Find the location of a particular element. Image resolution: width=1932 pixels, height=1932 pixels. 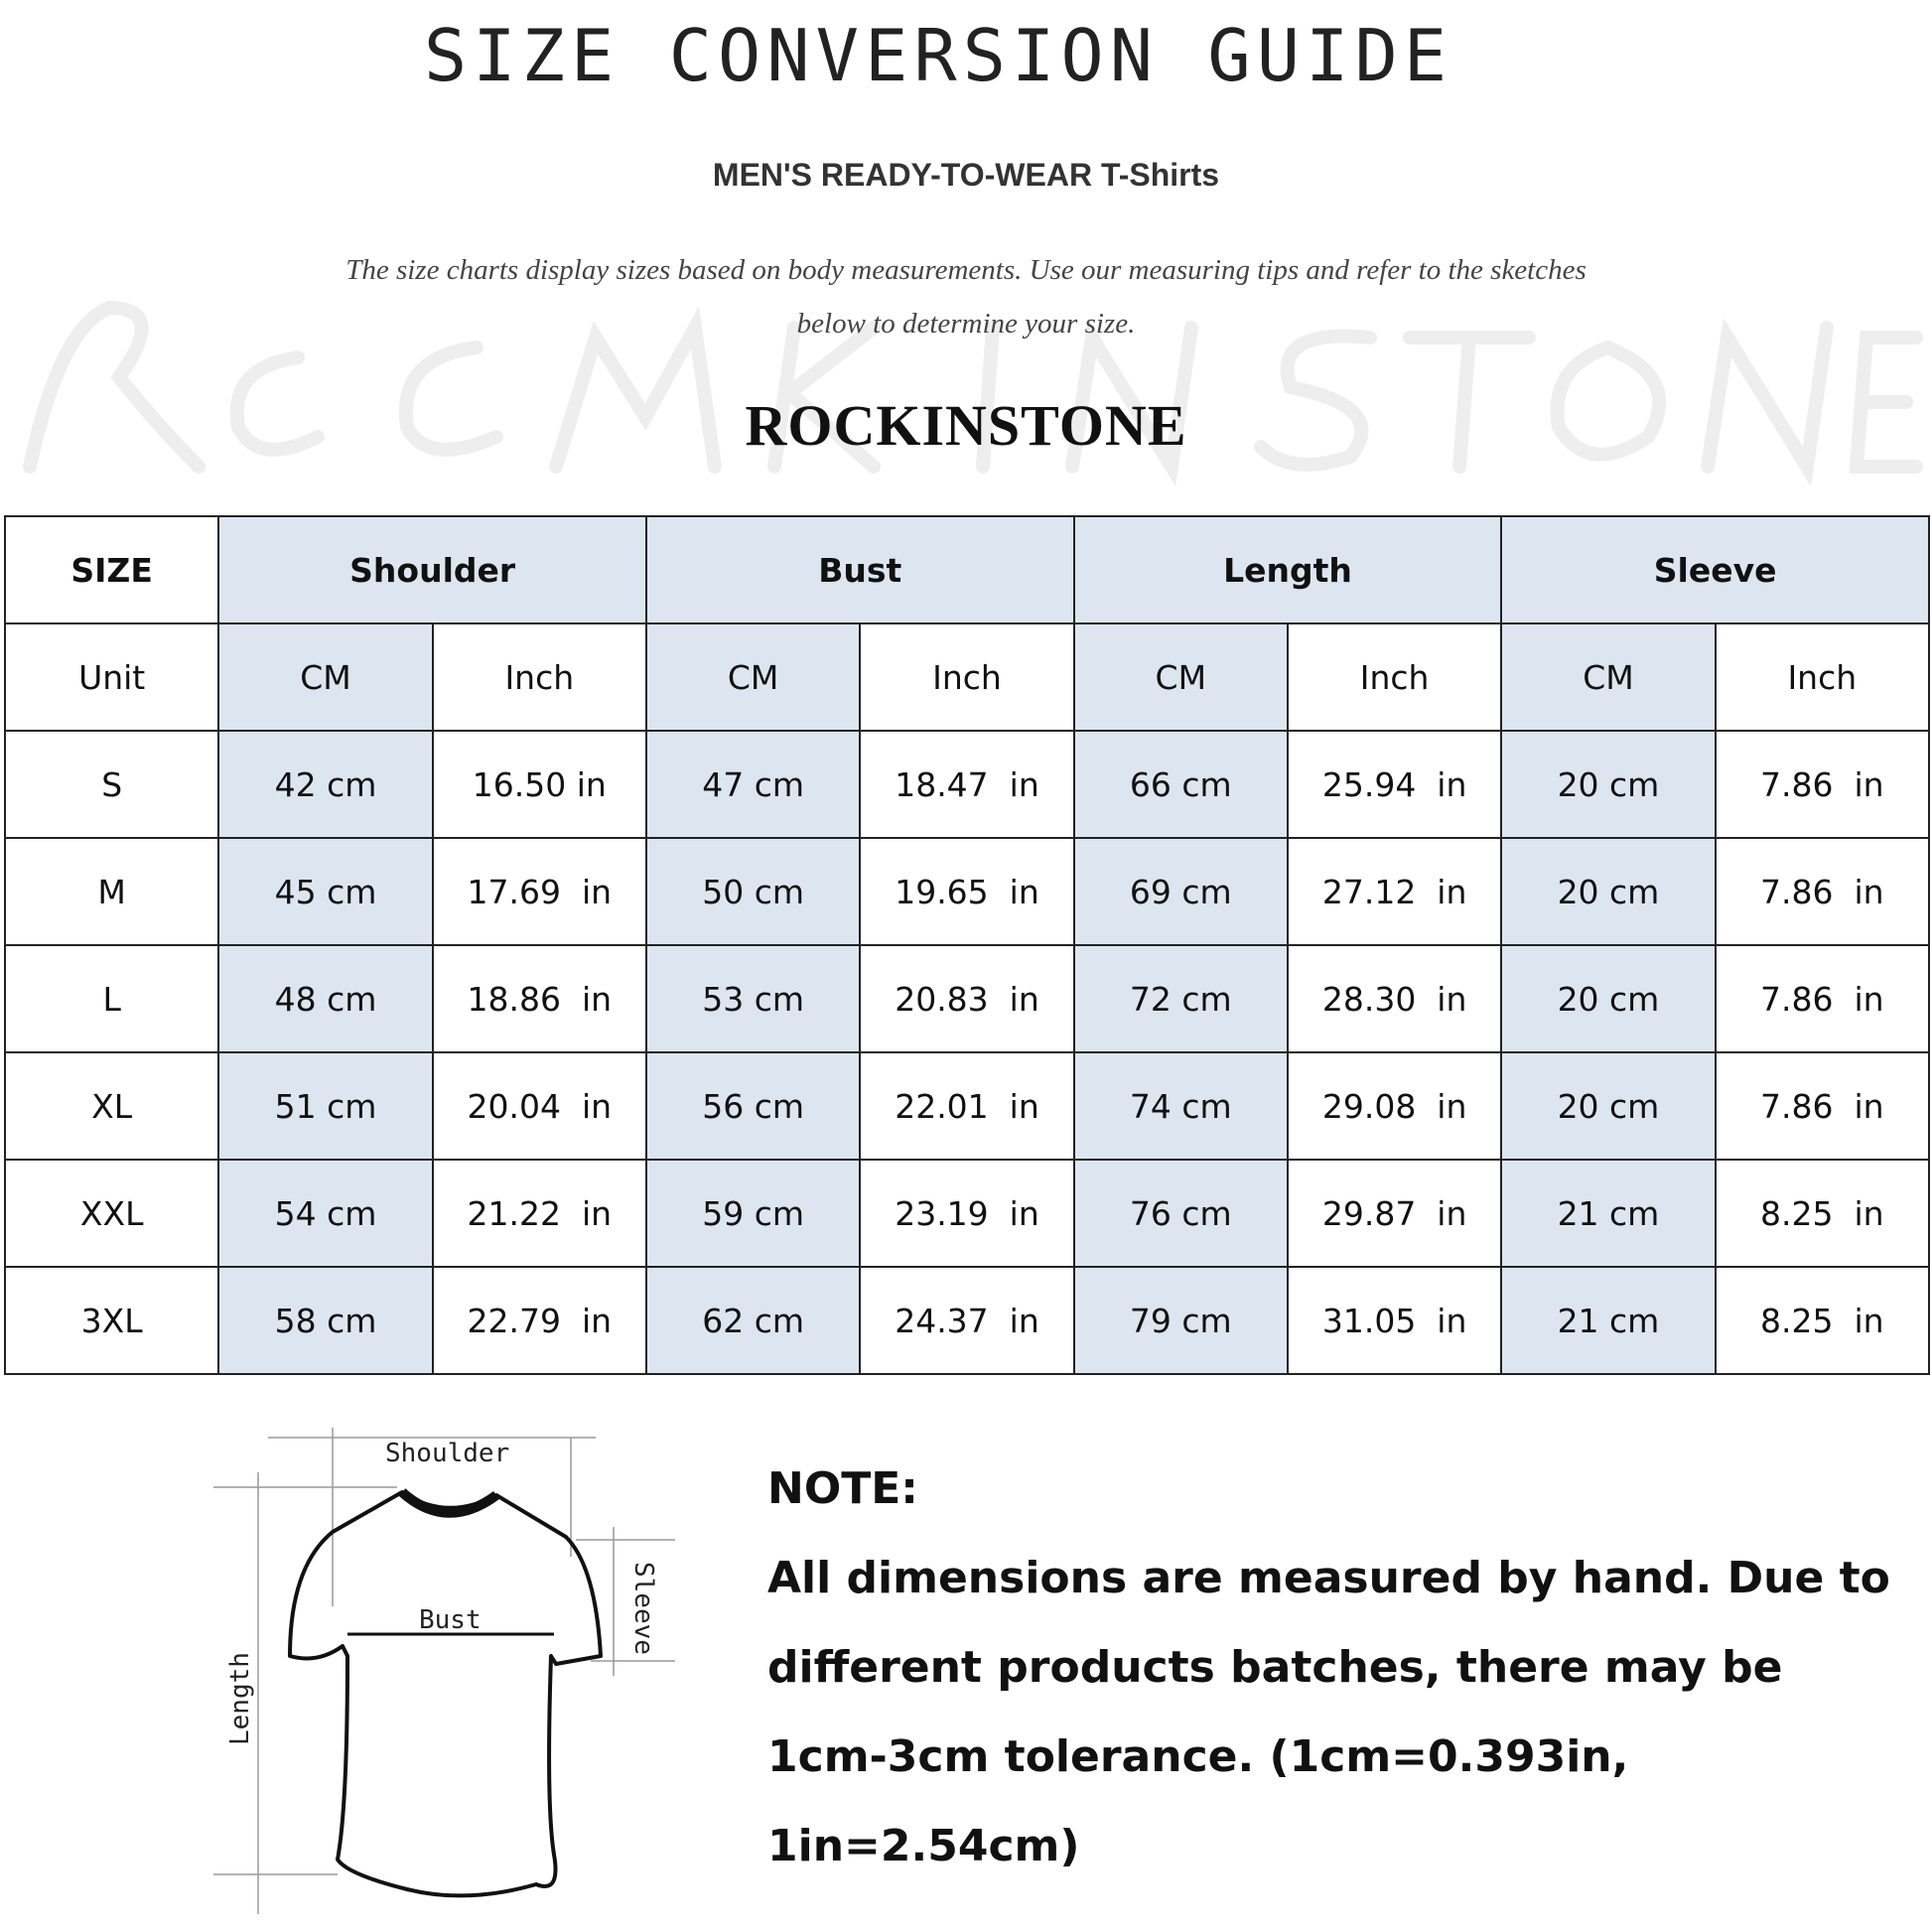

measurement-cell: 20.83 in is located at coordinates (967, 999).